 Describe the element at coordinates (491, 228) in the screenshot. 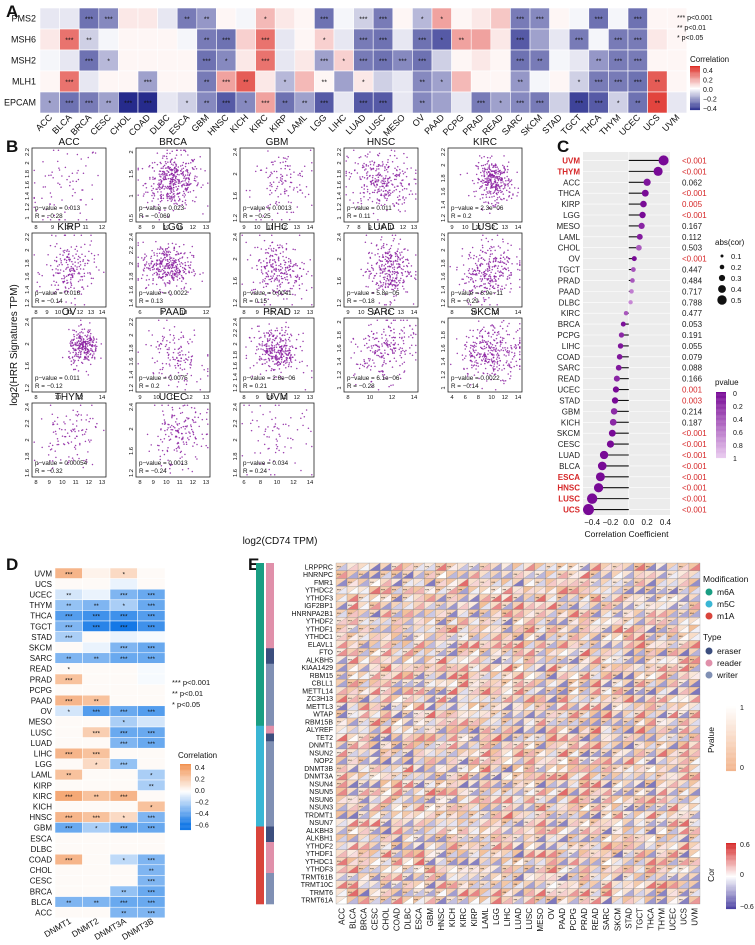

I see `x-tick: 12` at that location.